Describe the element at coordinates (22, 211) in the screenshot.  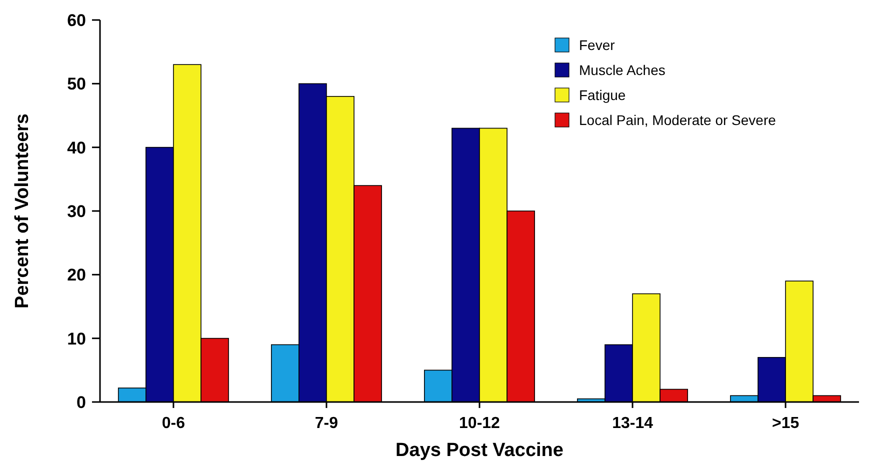
I see `y-axis-title: Percent of Volunteers` at that location.